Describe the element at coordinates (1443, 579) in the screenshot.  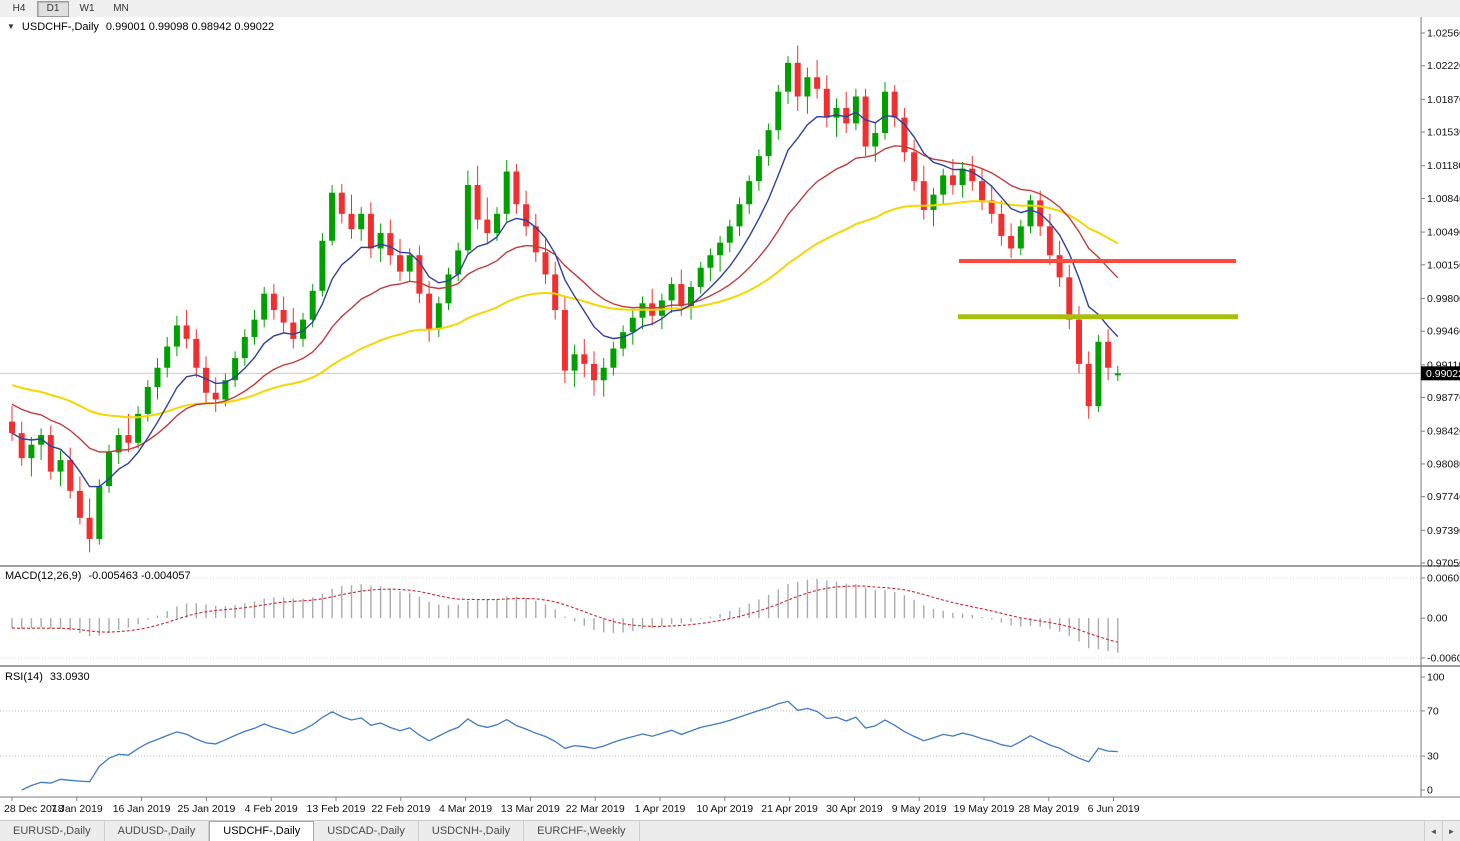
I see `svg-text: 0.006054` at that location.